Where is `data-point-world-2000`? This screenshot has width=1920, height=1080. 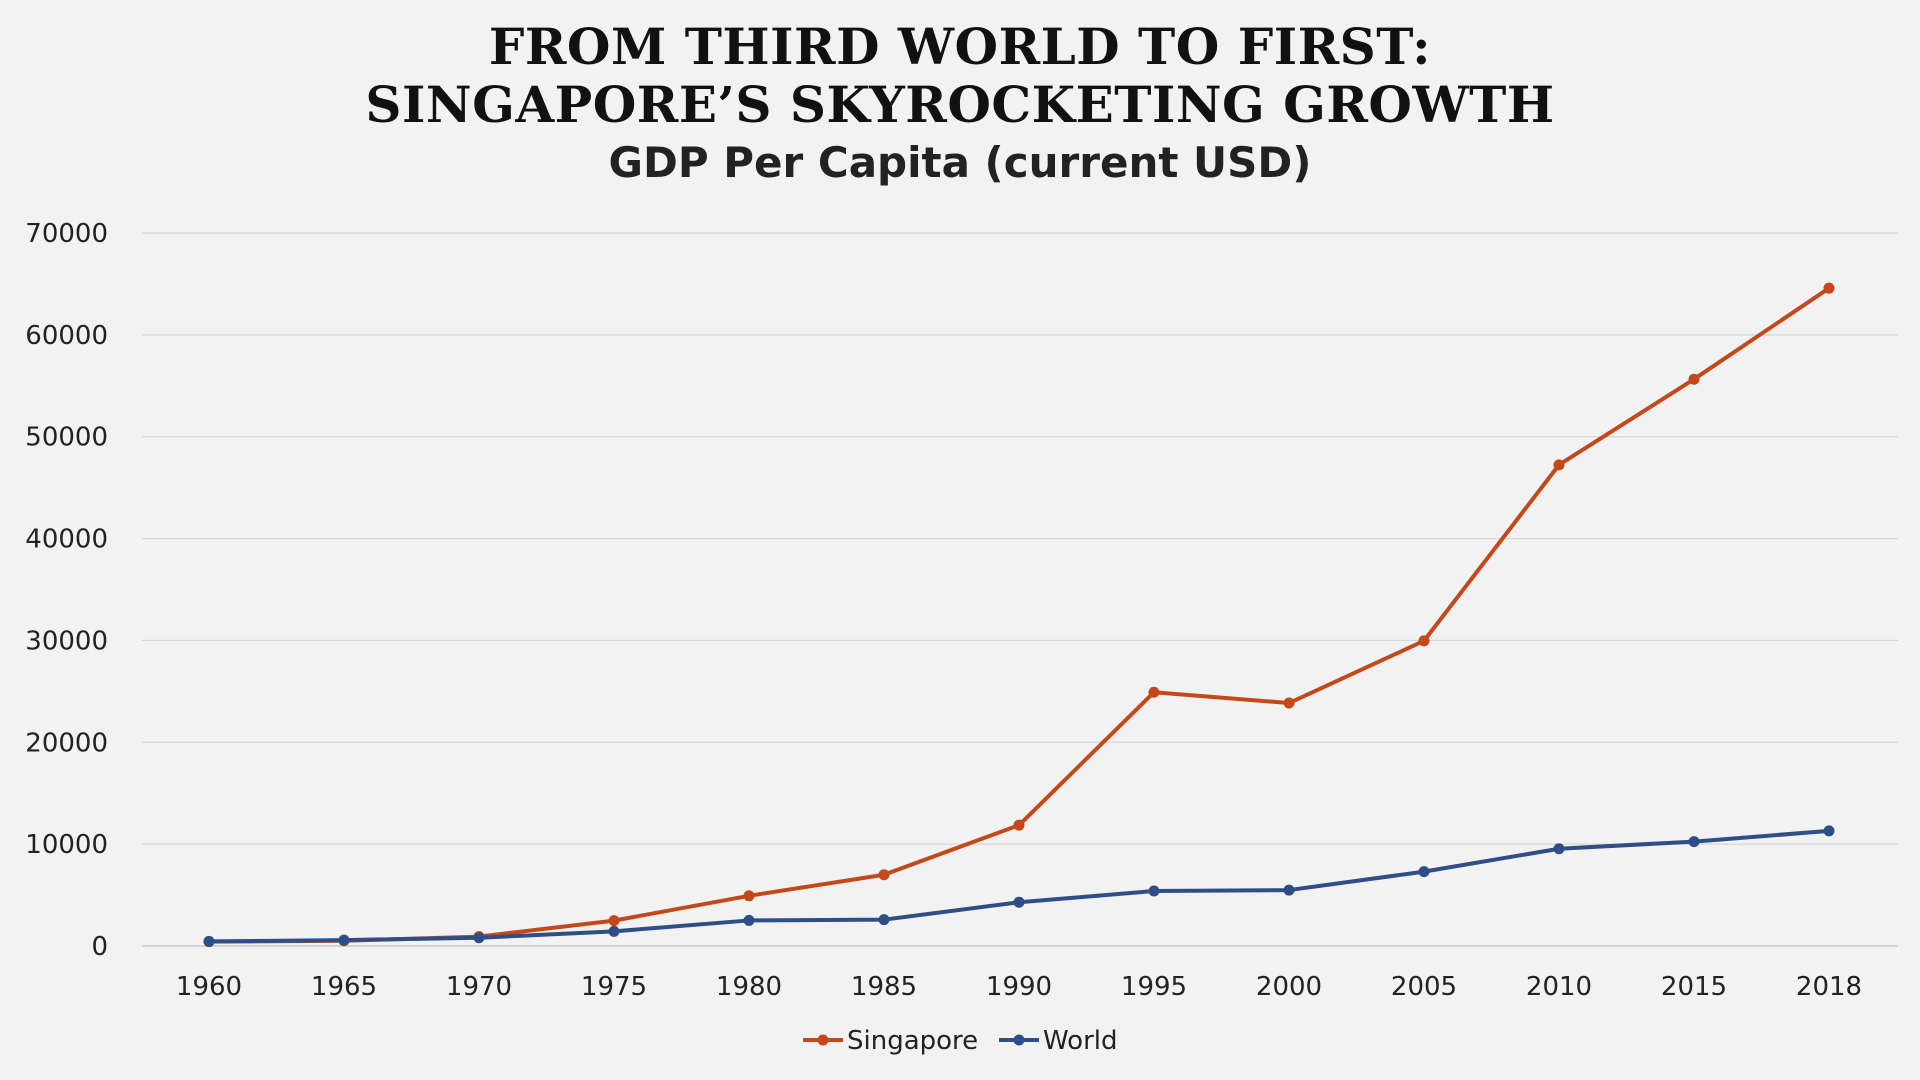
data-point-world-2000 is located at coordinates (1289, 890).